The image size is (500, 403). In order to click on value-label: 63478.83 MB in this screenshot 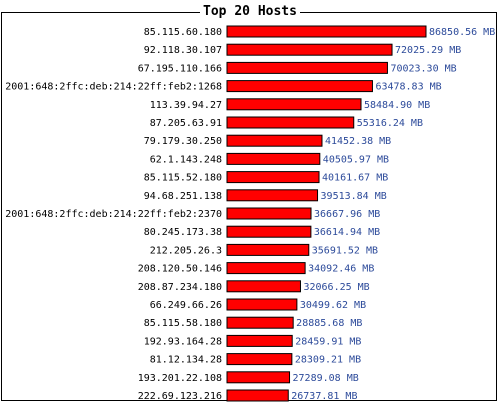, I will do `click(408, 87)`.